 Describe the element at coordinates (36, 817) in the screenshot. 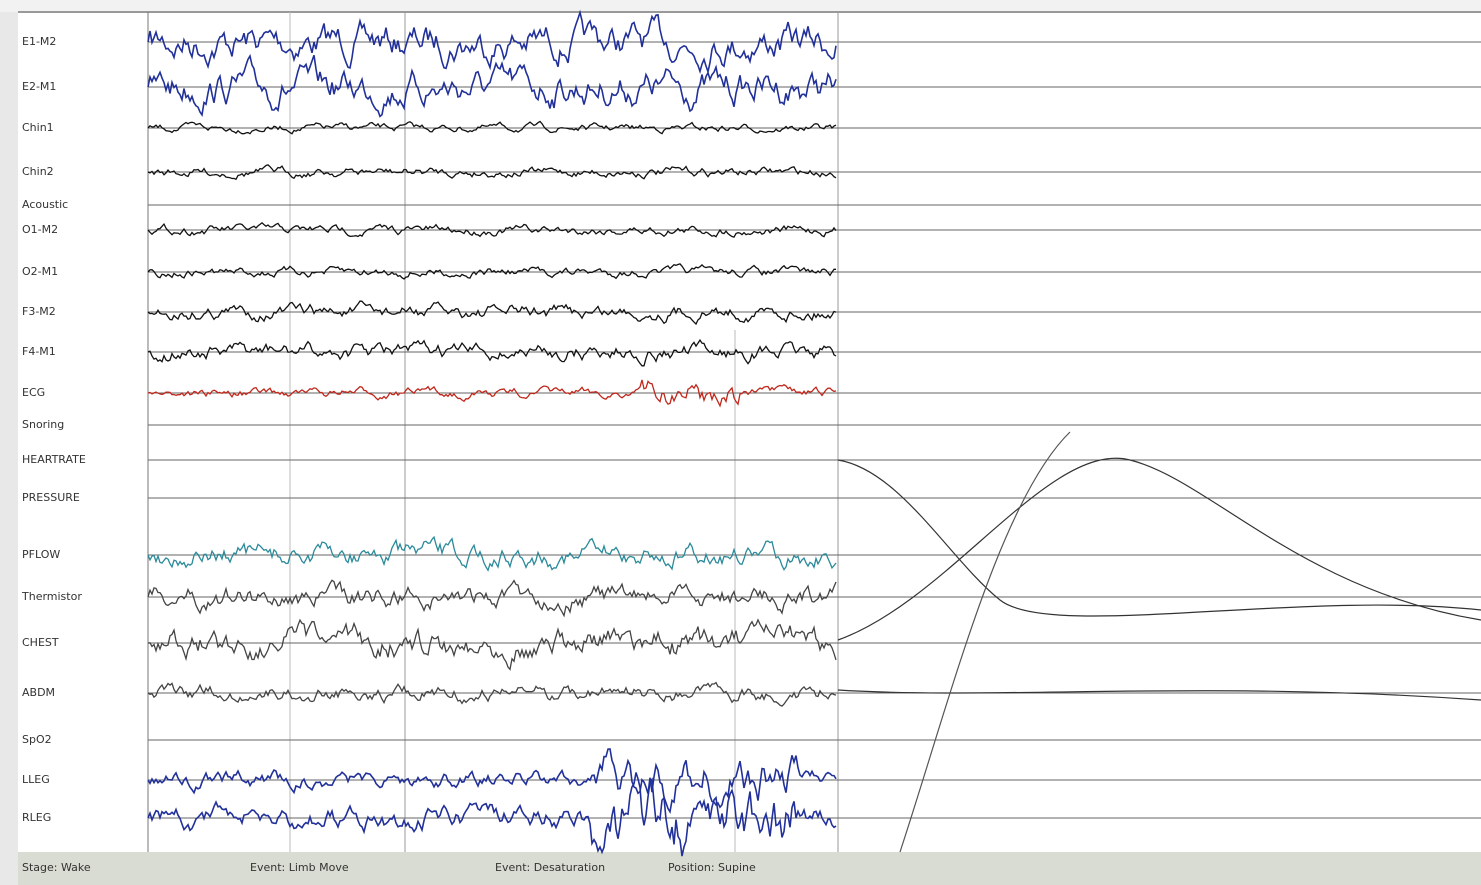

I see `channel-label: RLEG` at that location.